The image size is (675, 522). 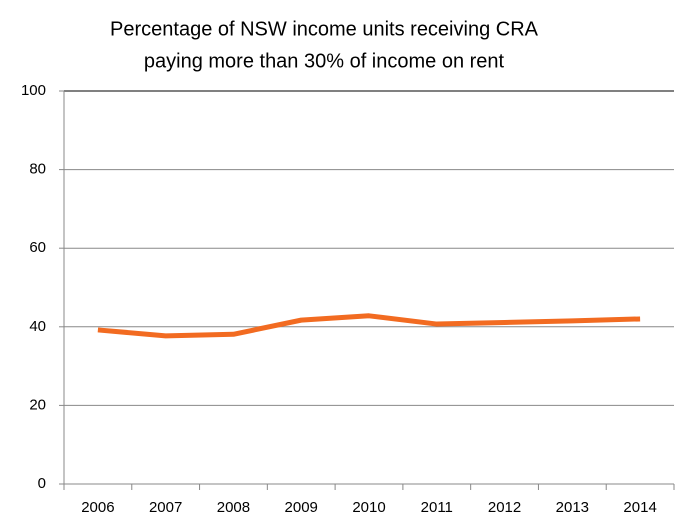 I want to click on x-tick-label: 2012, so click(x=504, y=507).